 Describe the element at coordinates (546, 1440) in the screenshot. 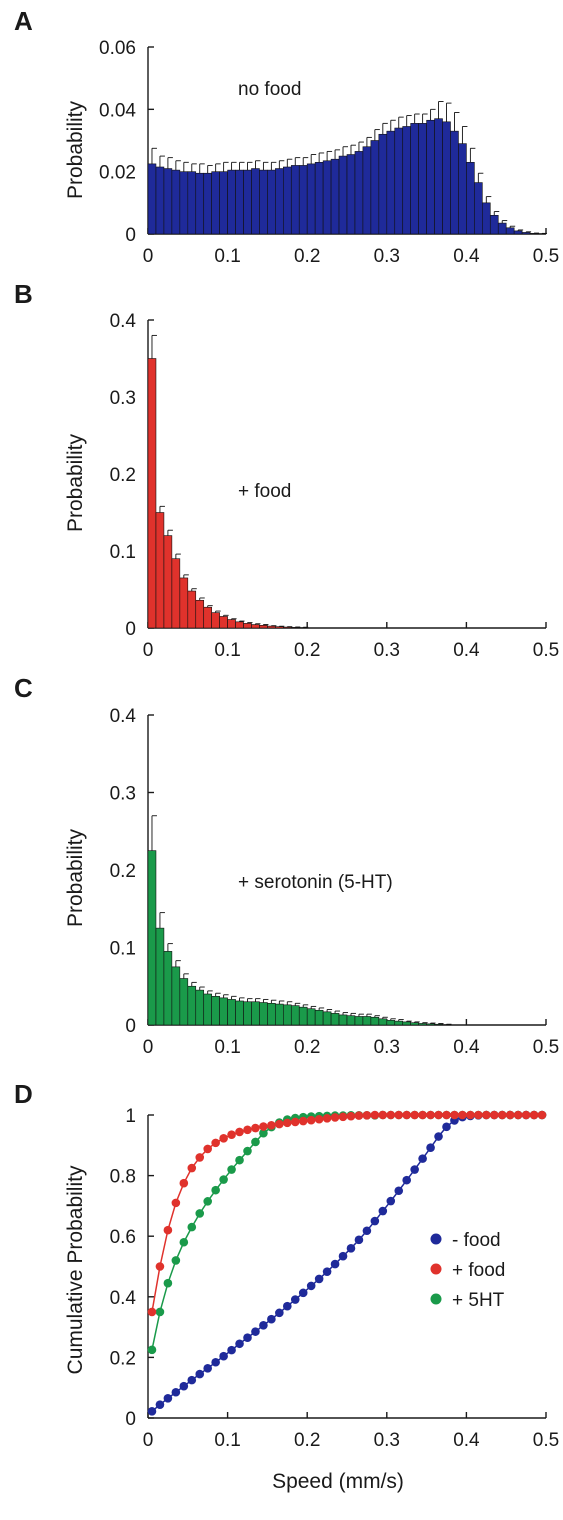

I see `panel-3-x-tick-label: 0.5` at that location.